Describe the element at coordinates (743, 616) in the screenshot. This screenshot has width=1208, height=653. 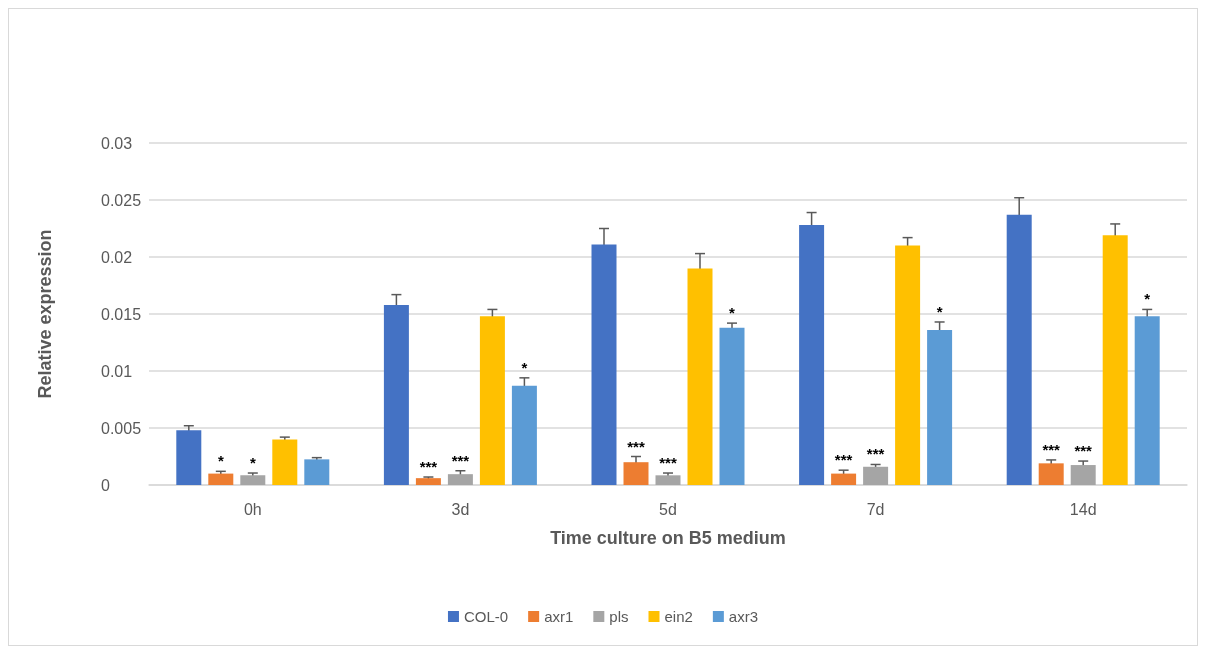
I see `legend-label: axr3` at that location.